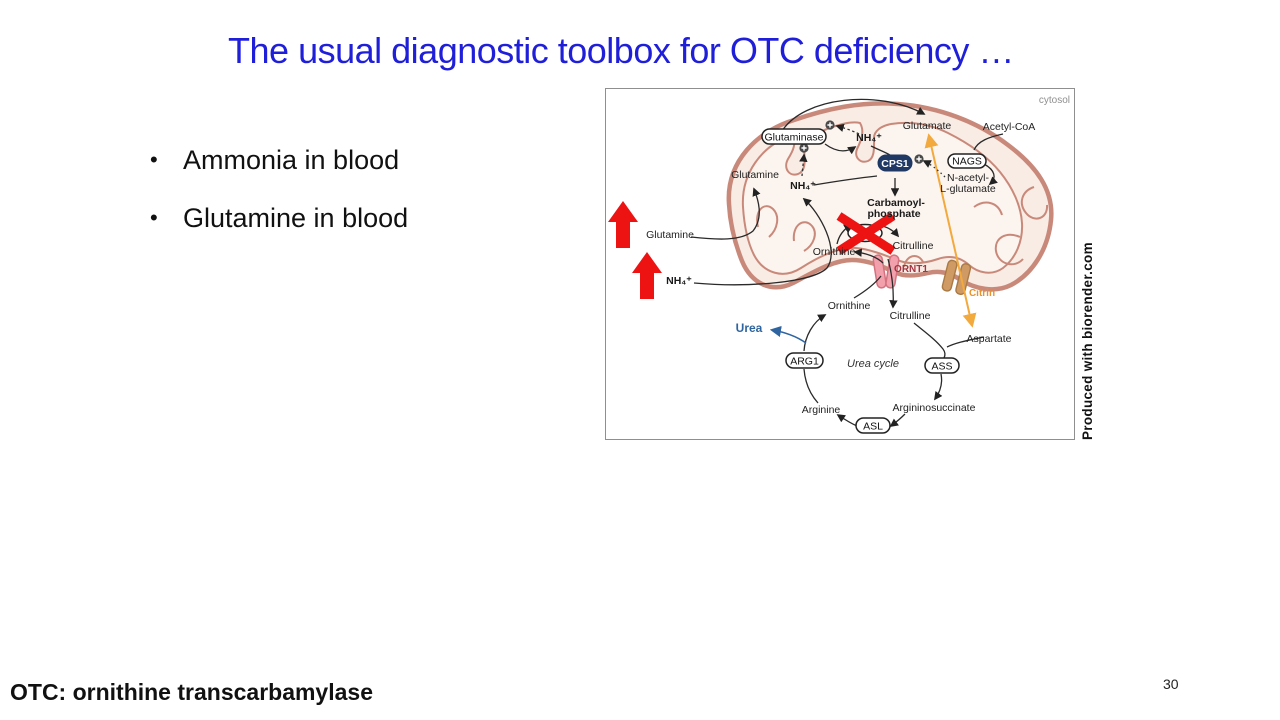 The height and width of the screenshot is (720, 1280). I want to click on glutaminase-enzyme: Glutaminase, so click(794, 138).